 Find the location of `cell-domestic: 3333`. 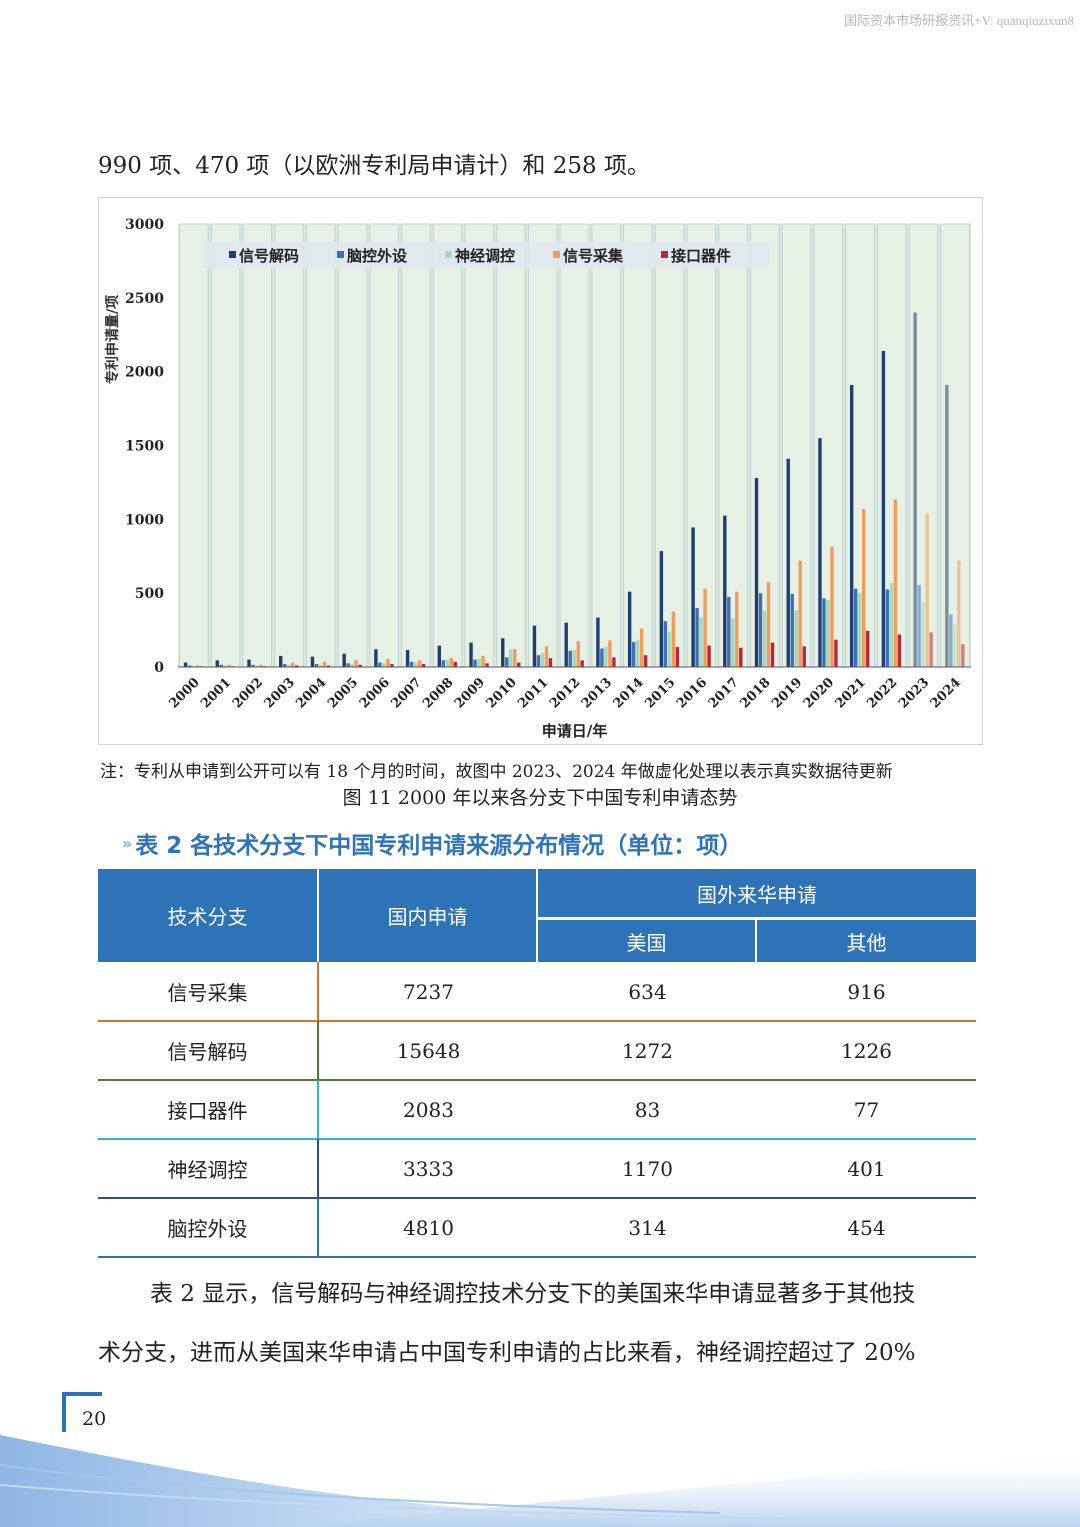

cell-domestic: 3333 is located at coordinates (428, 1168).